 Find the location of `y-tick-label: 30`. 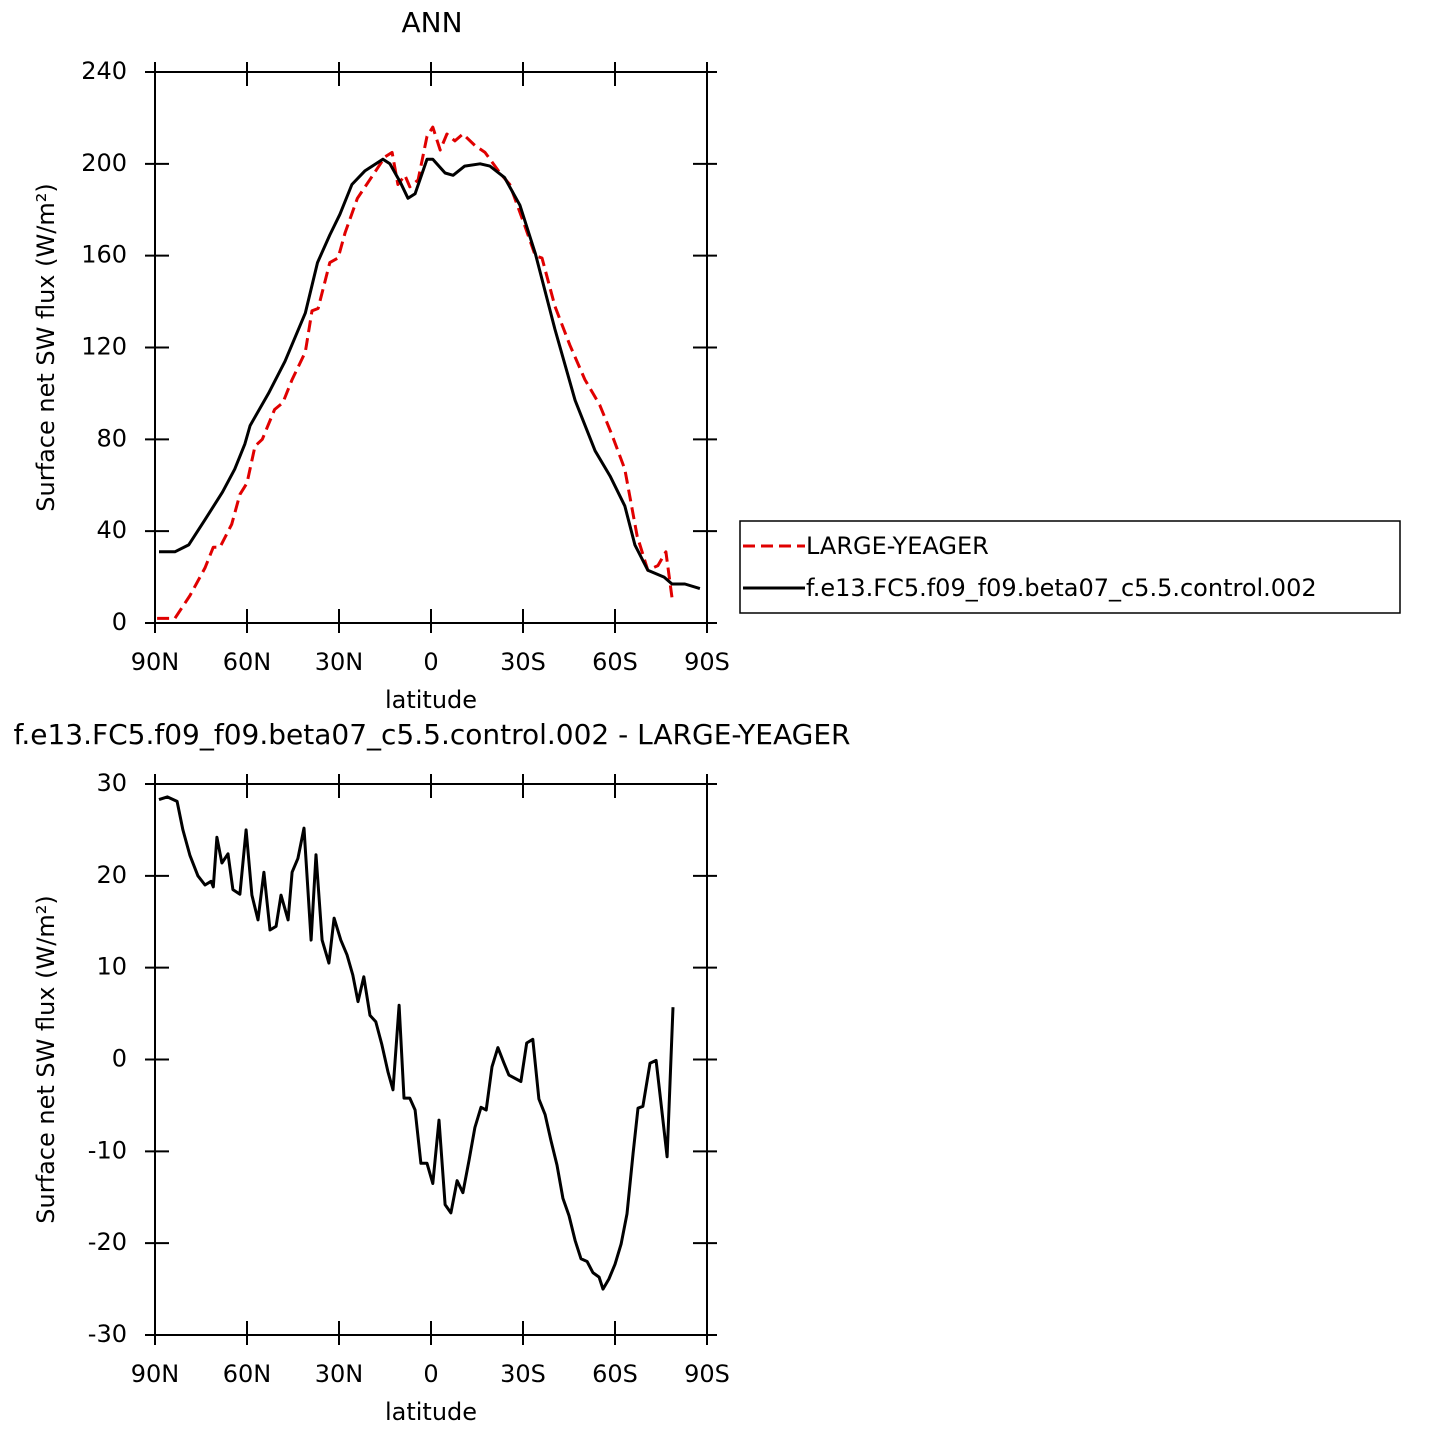

y-tick-label: 30 is located at coordinates (111, 783).